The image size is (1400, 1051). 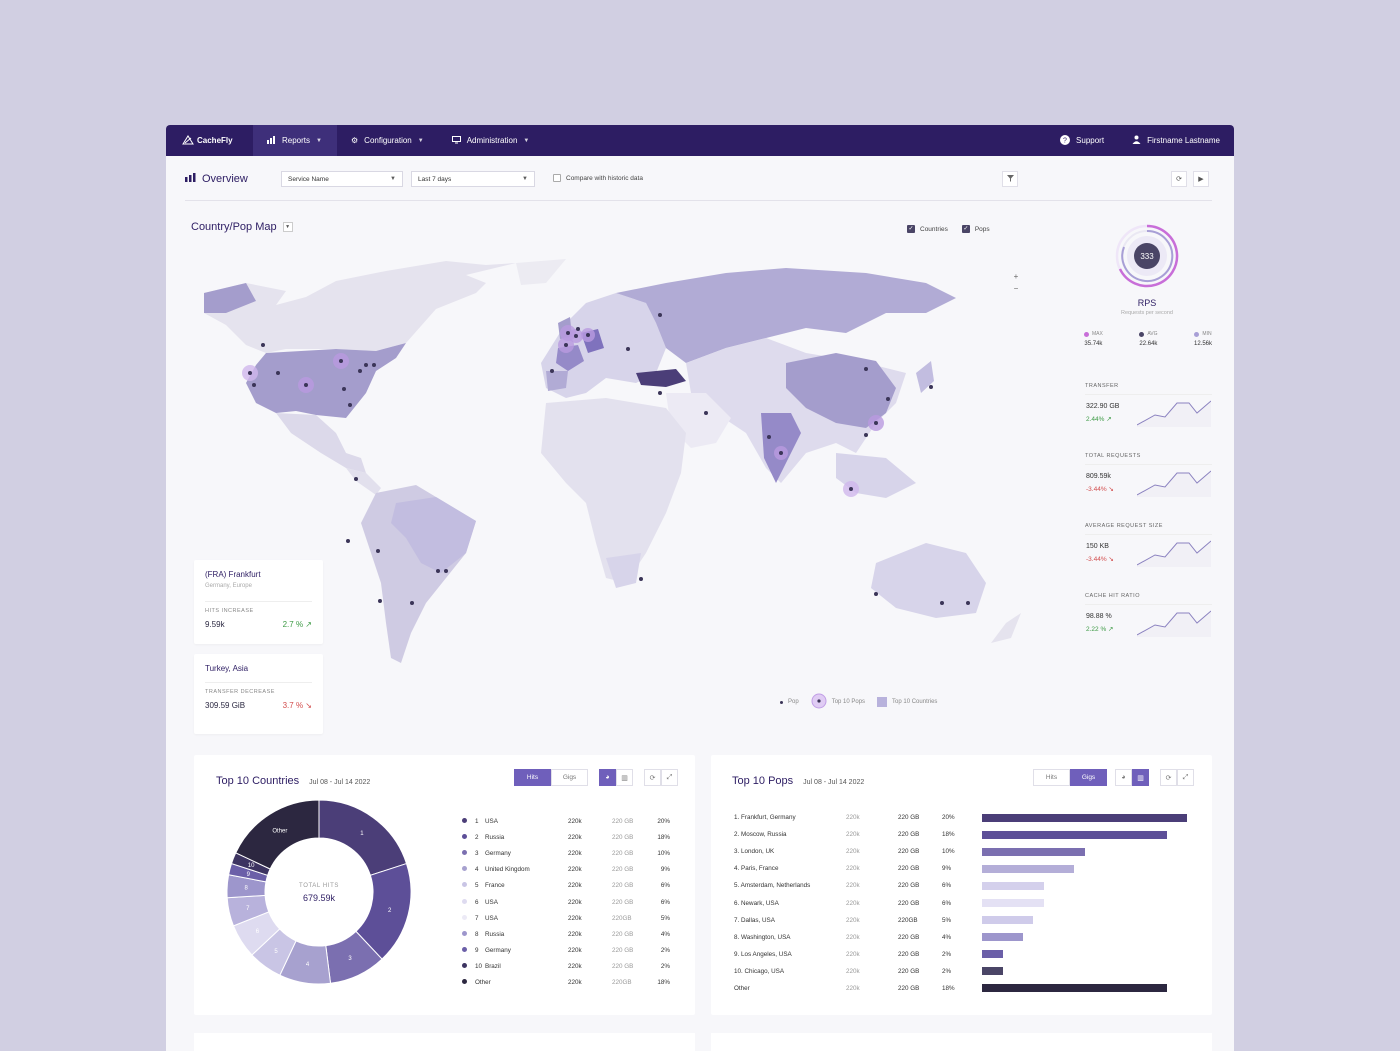 What do you see at coordinates (566, 983) in the screenshot?
I see `table-row: Other 220k 220GB 18%` at bounding box center [566, 983].